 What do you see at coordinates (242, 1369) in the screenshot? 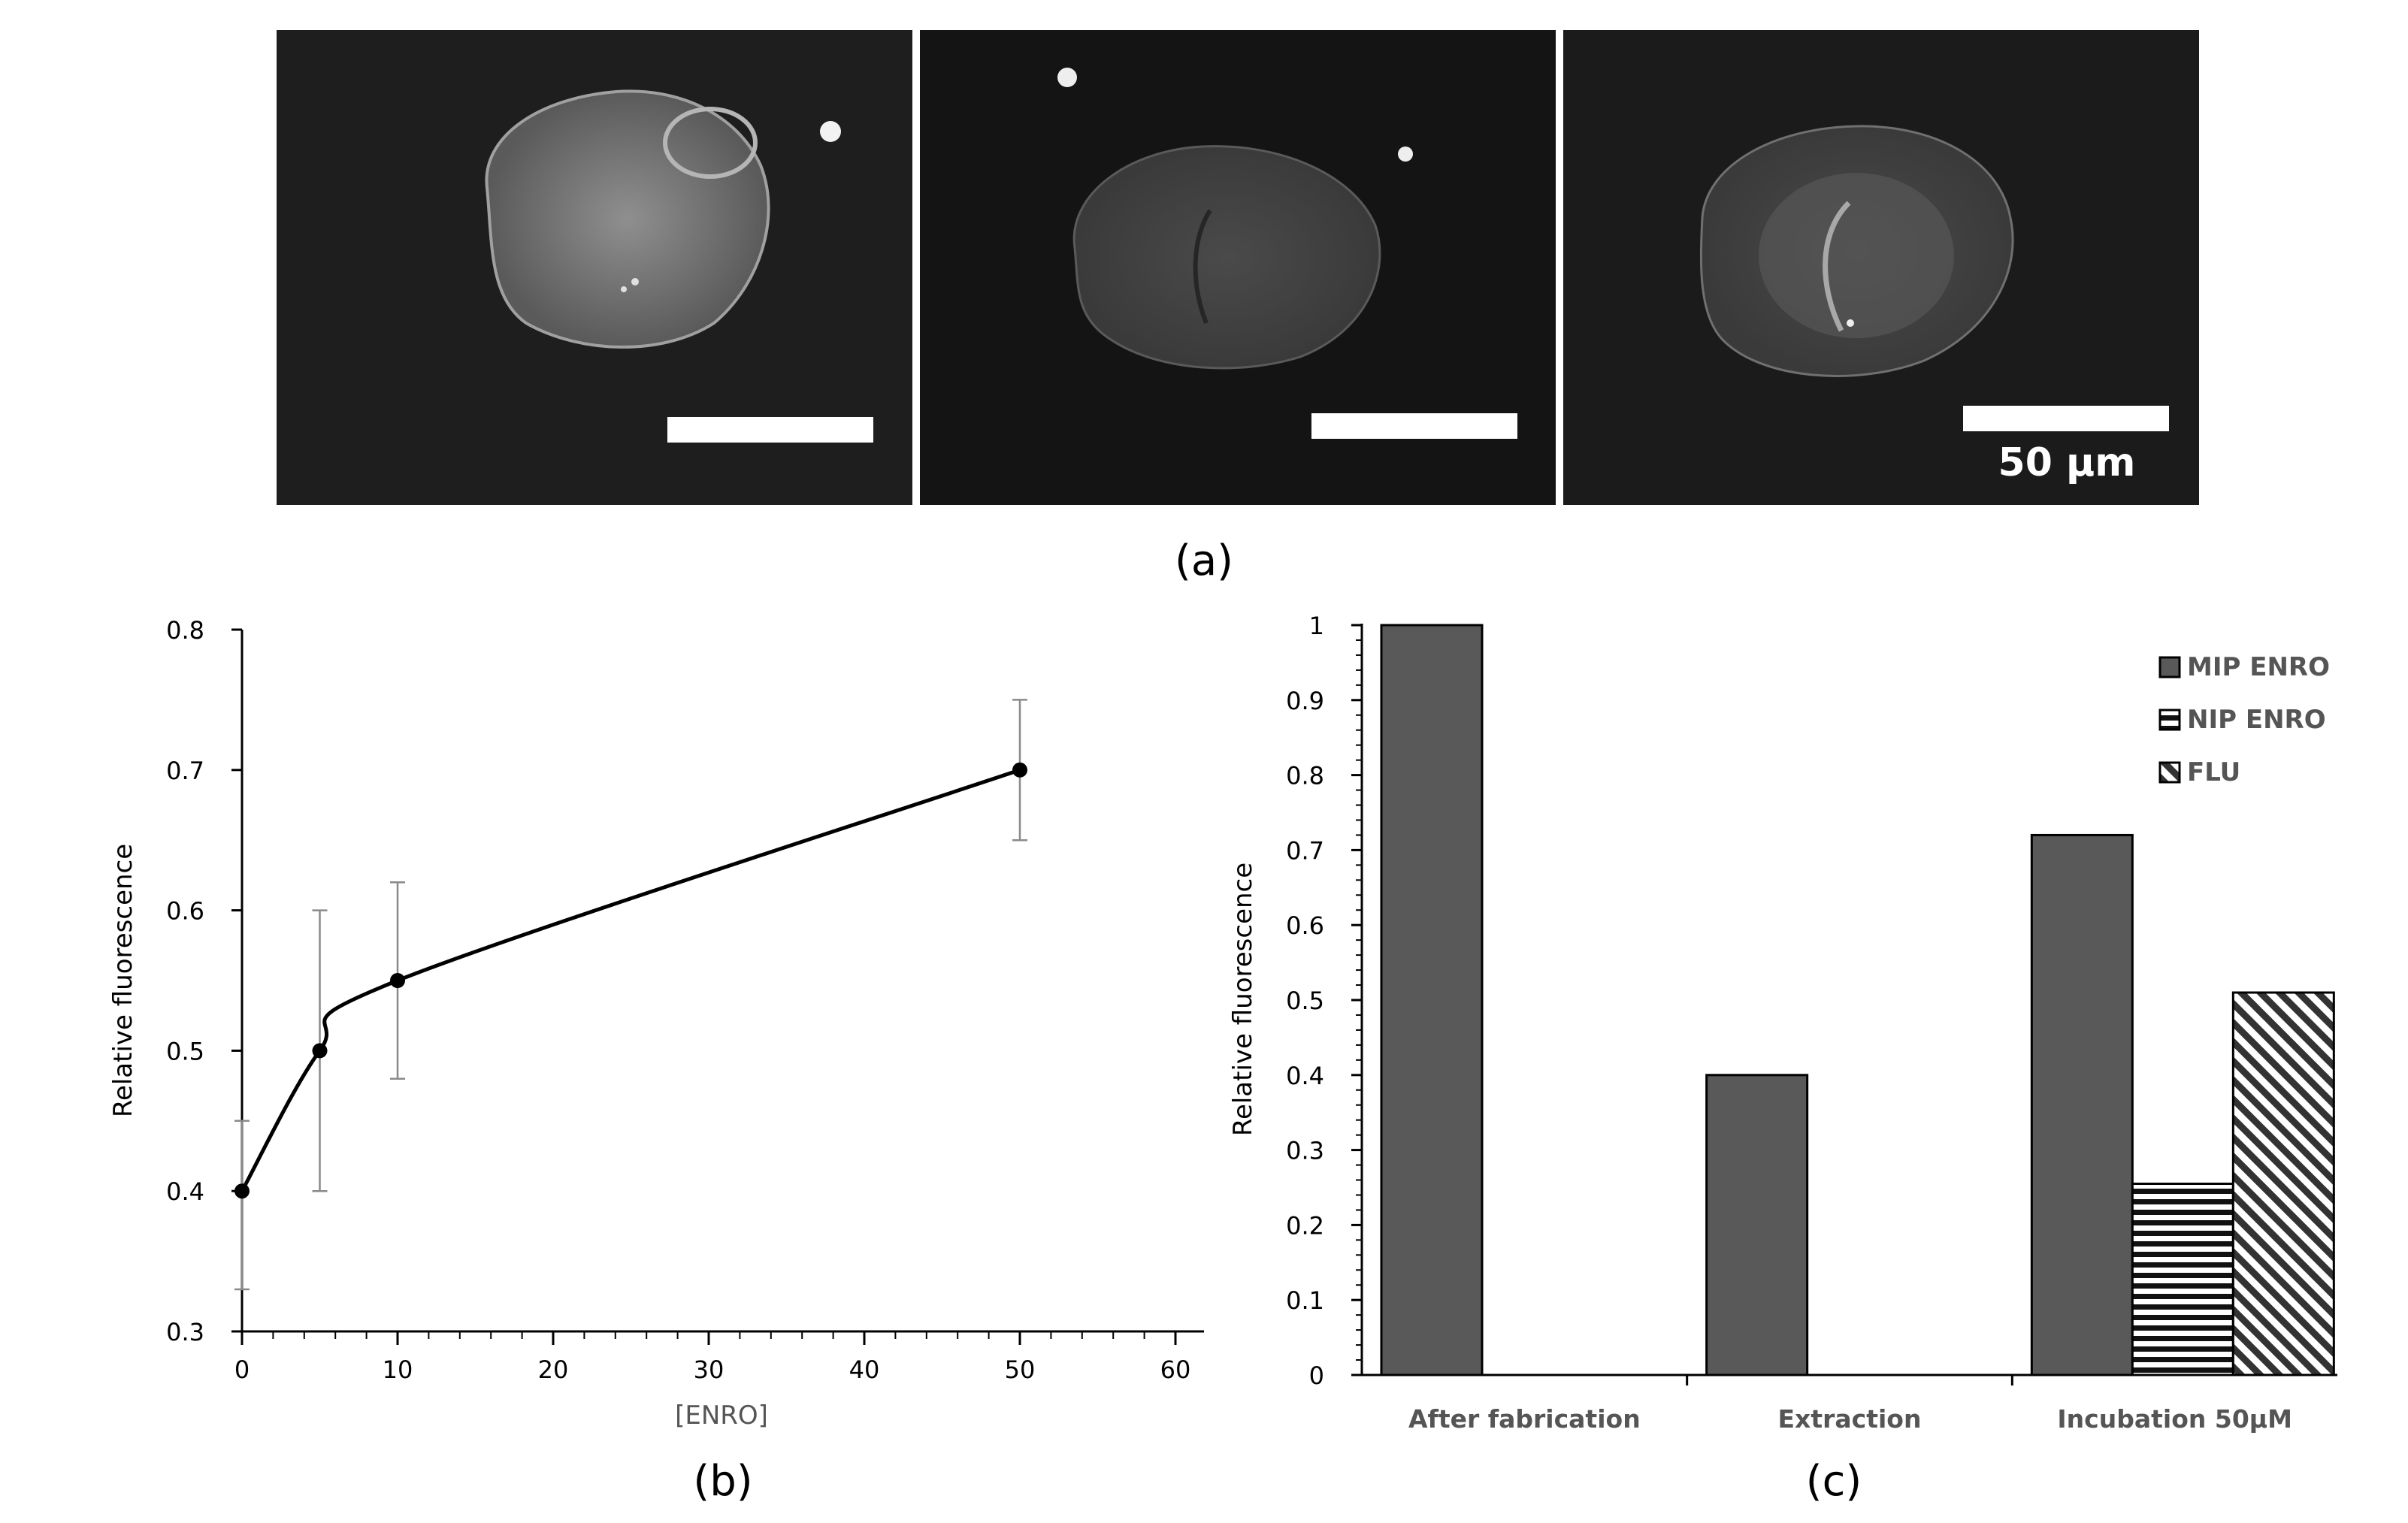
I see `x-tick-label: 0` at bounding box center [242, 1369].